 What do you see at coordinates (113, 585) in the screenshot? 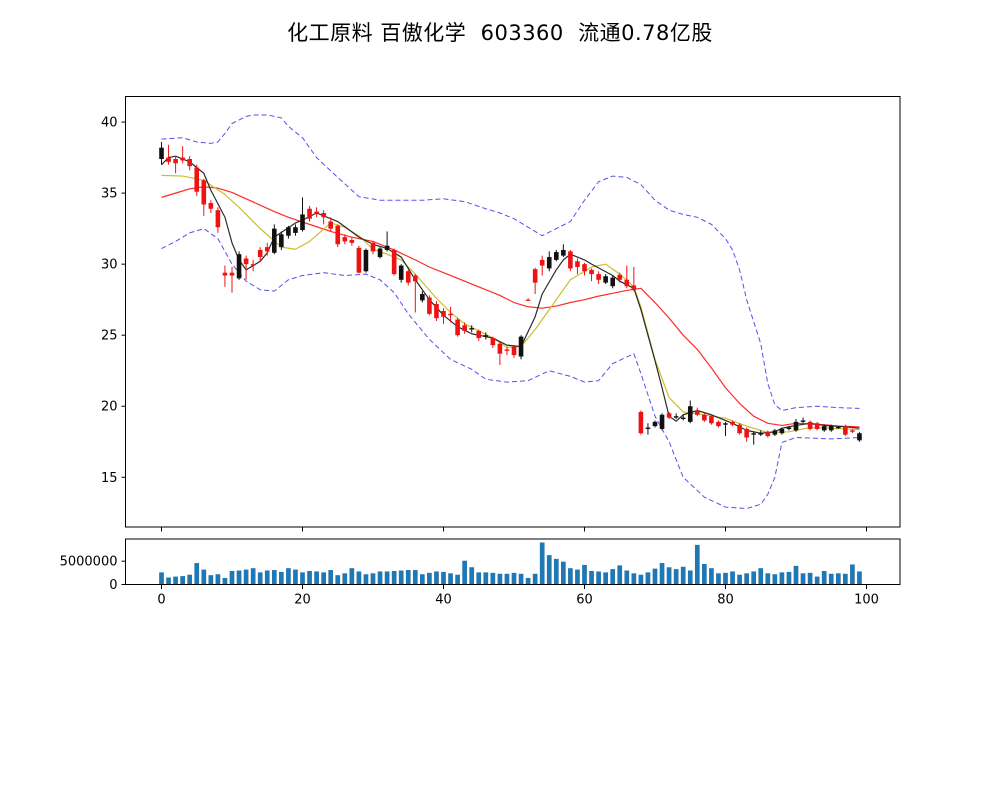
I see `volume-tick-label: 0` at bounding box center [113, 585].